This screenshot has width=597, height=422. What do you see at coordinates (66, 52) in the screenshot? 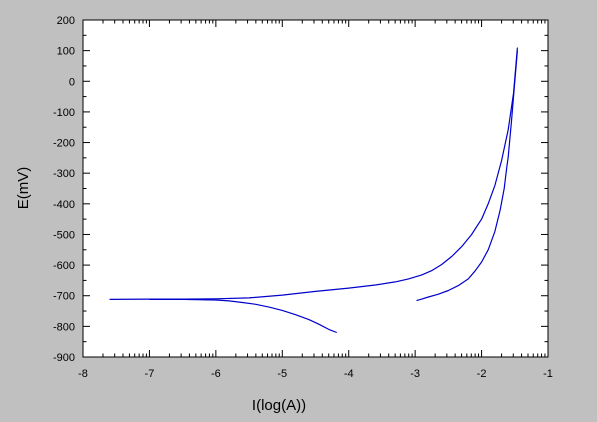
I see `y-tick-label: 100` at bounding box center [66, 52].